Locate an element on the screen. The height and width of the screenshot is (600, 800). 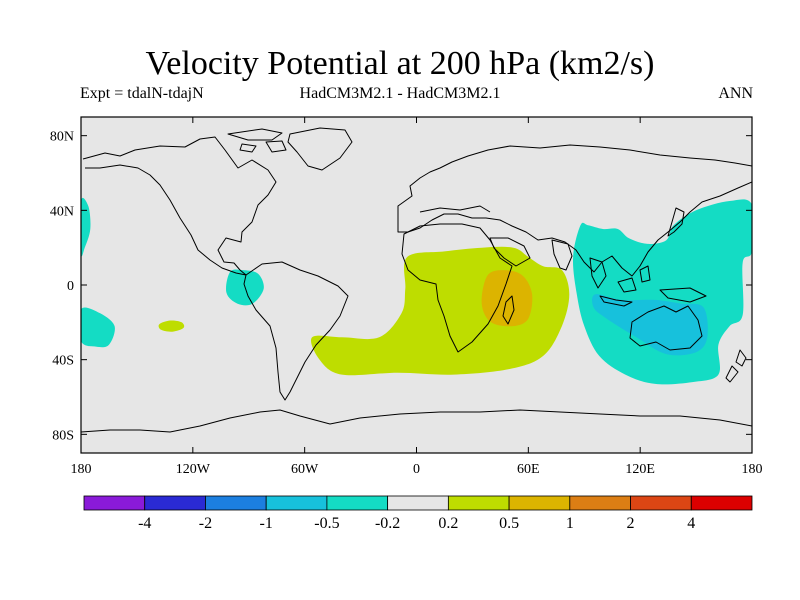
colorbar: -4 -2 -1 -0.5 -0.2 0.2 0.5 1 2 4 is located at coordinates (418, 513).